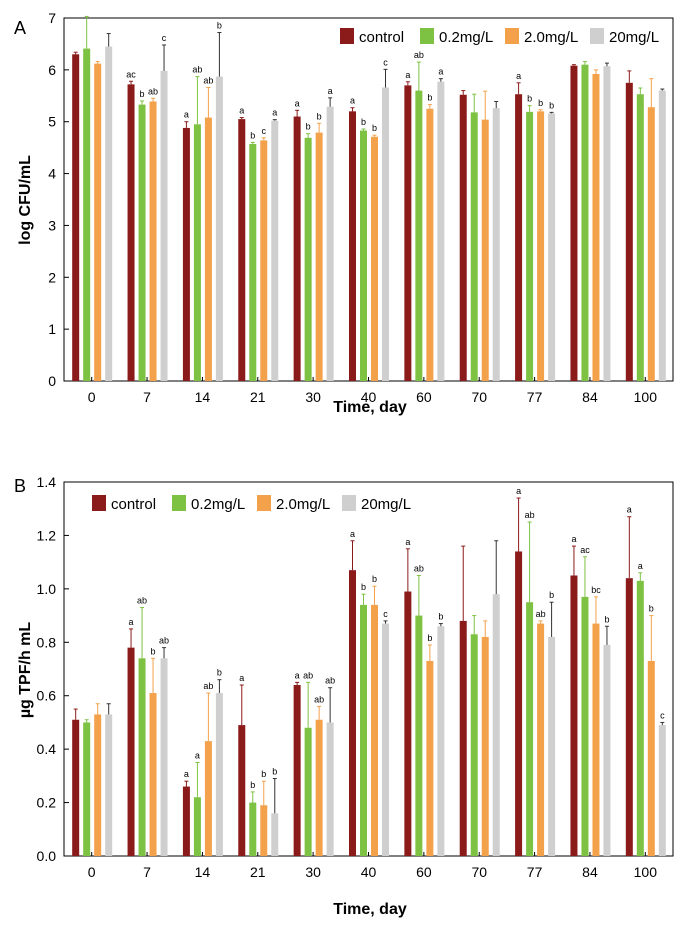  What do you see at coordinates (92, 872) in the screenshot?
I see `panel-b-x-tick-label: 0` at bounding box center [92, 872].